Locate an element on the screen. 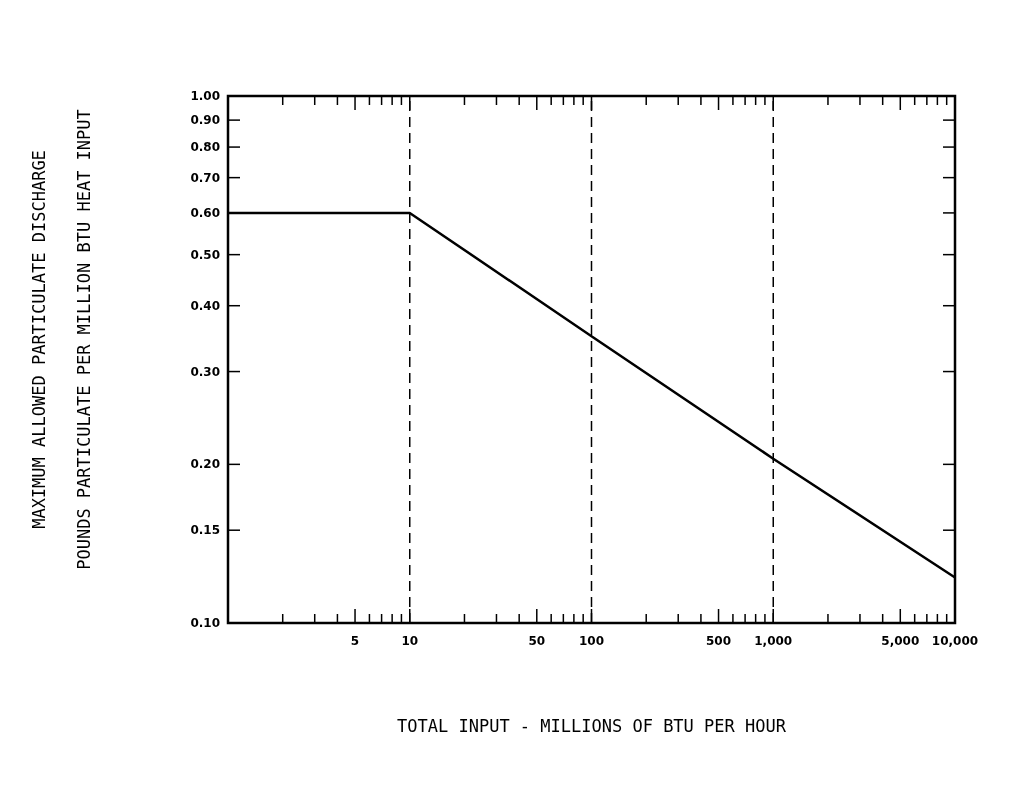  y-tick-label: 0.20 is located at coordinates (205, 464).